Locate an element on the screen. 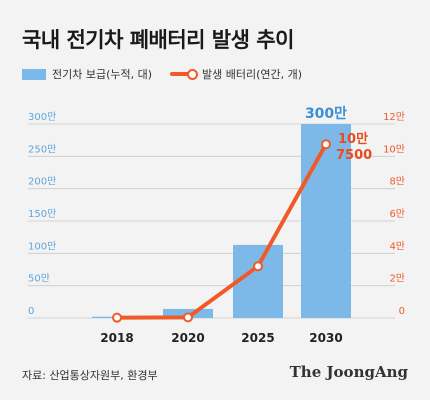 Image resolution: width=430 pixels, height=400 pixels. line-value-label-2: 7500 is located at coordinates (354, 155).